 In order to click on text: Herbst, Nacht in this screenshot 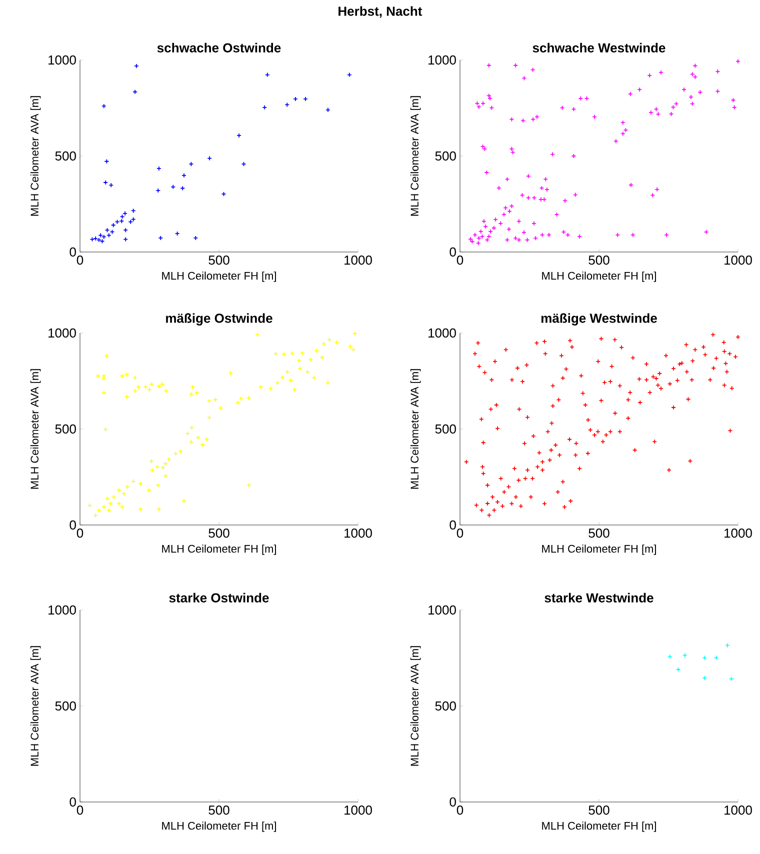, I will do `click(380, 12)`.